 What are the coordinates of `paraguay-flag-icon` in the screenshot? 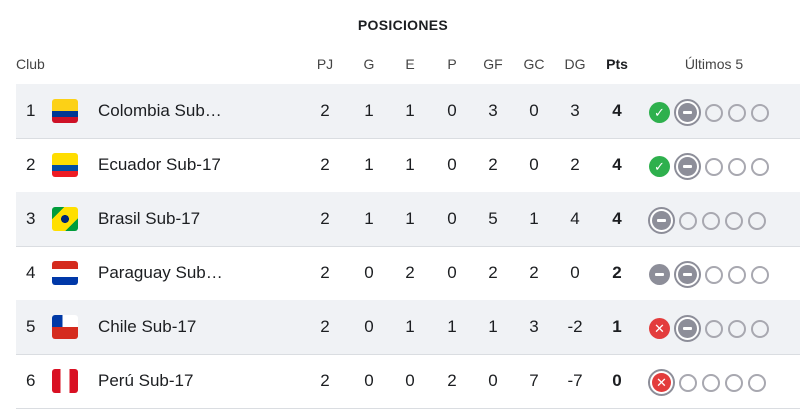 It's located at (65, 273).